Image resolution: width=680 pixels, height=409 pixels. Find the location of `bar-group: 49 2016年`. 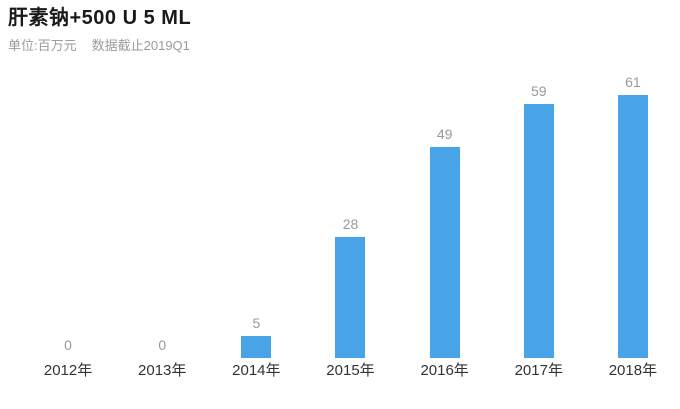

bar-group: 49 2016年 is located at coordinates (445, 219).